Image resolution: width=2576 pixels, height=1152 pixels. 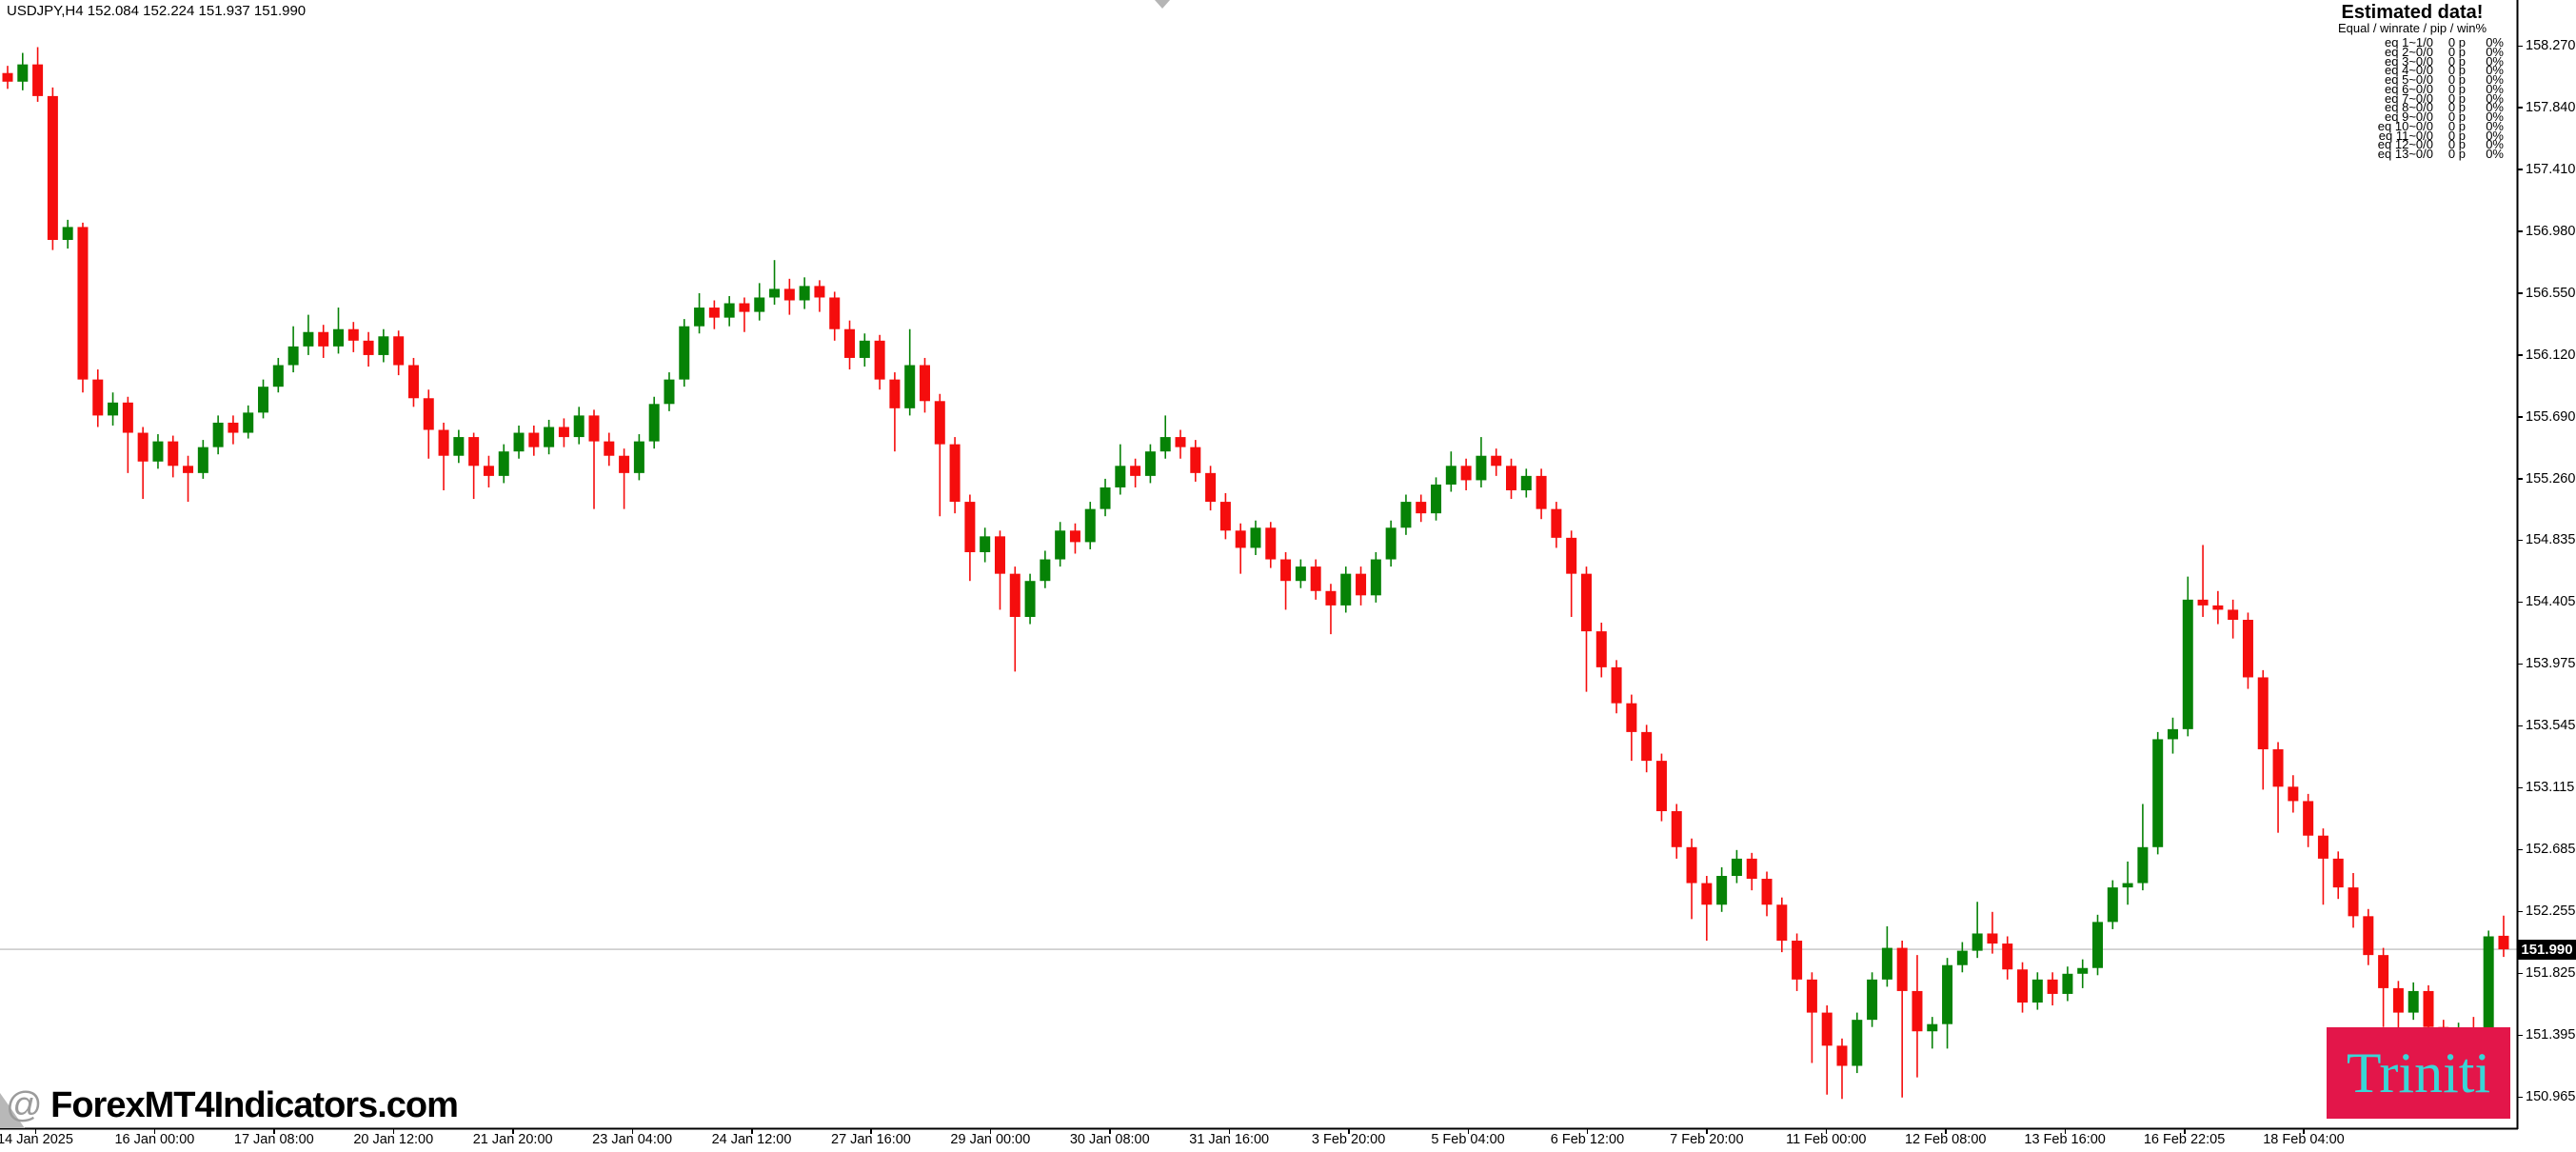 I want to click on estimated-data-row: eq 6~0/0 0 p 0%, so click(x=2412, y=88).